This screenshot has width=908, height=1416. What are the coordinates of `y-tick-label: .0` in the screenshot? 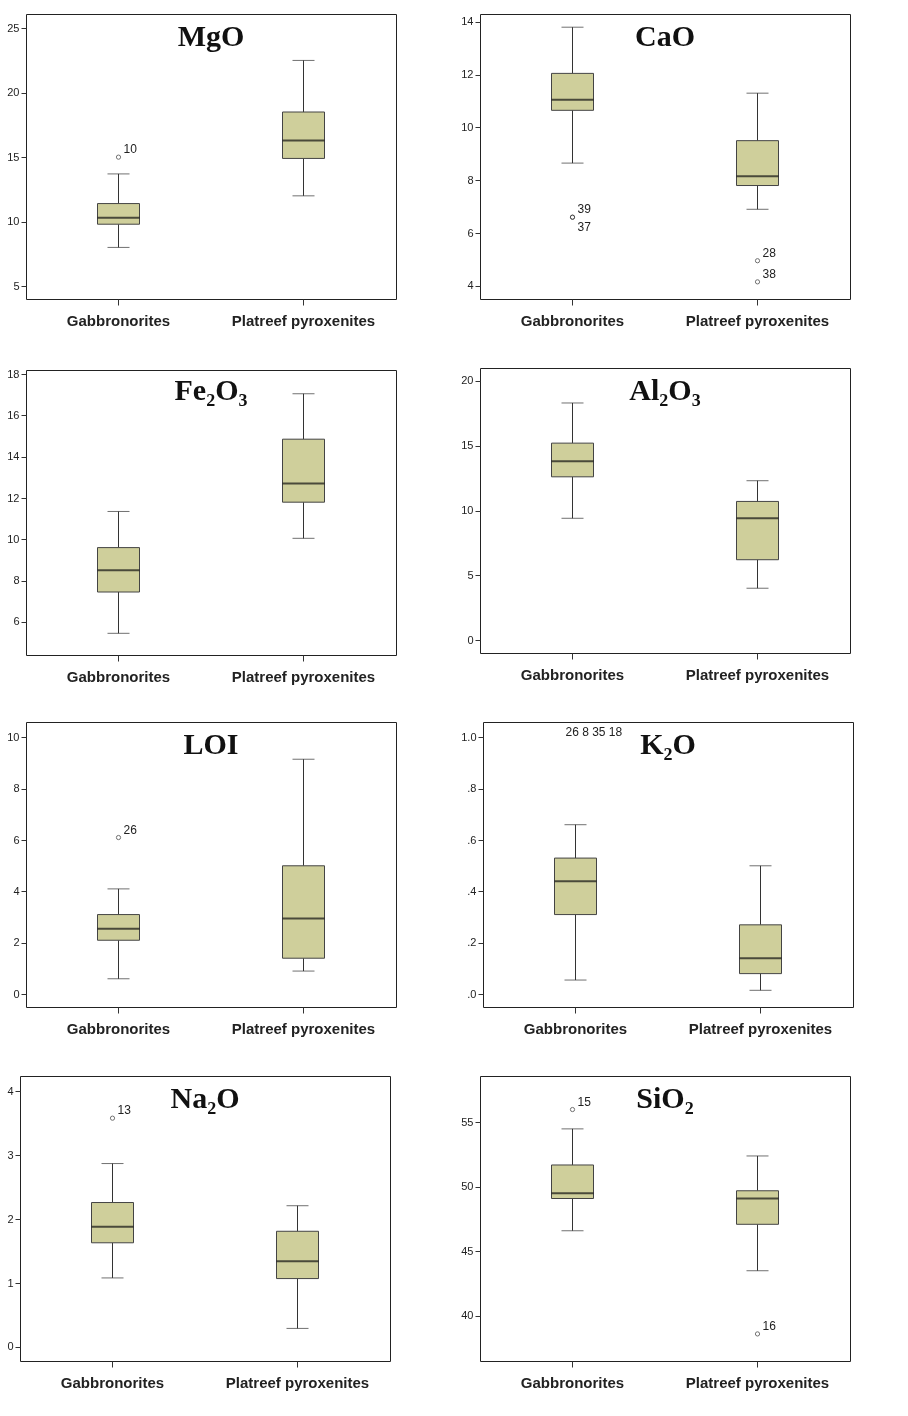 It's located at (472, 993).